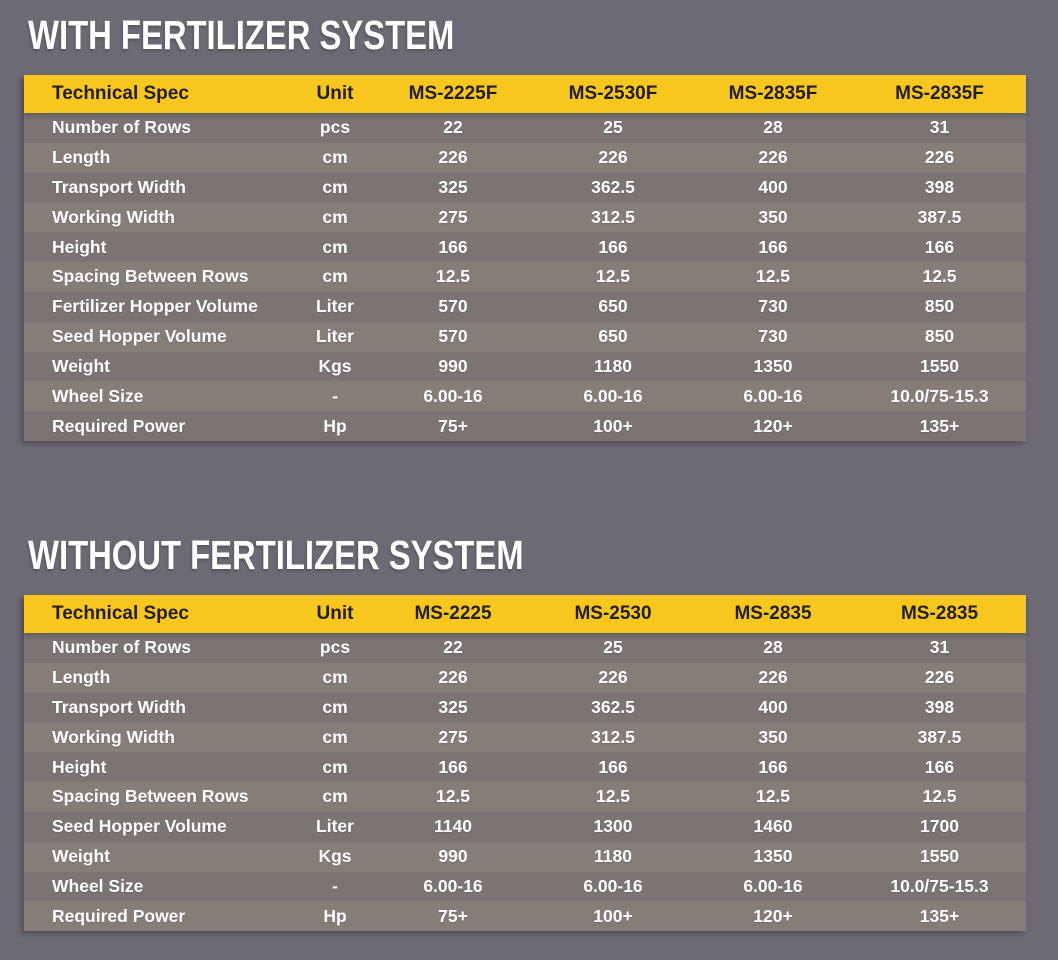 The width and height of the screenshot is (1058, 960). What do you see at coordinates (613, 856) in the screenshot?
I see `value-cell: 1180` at bounding box center [613, 856].